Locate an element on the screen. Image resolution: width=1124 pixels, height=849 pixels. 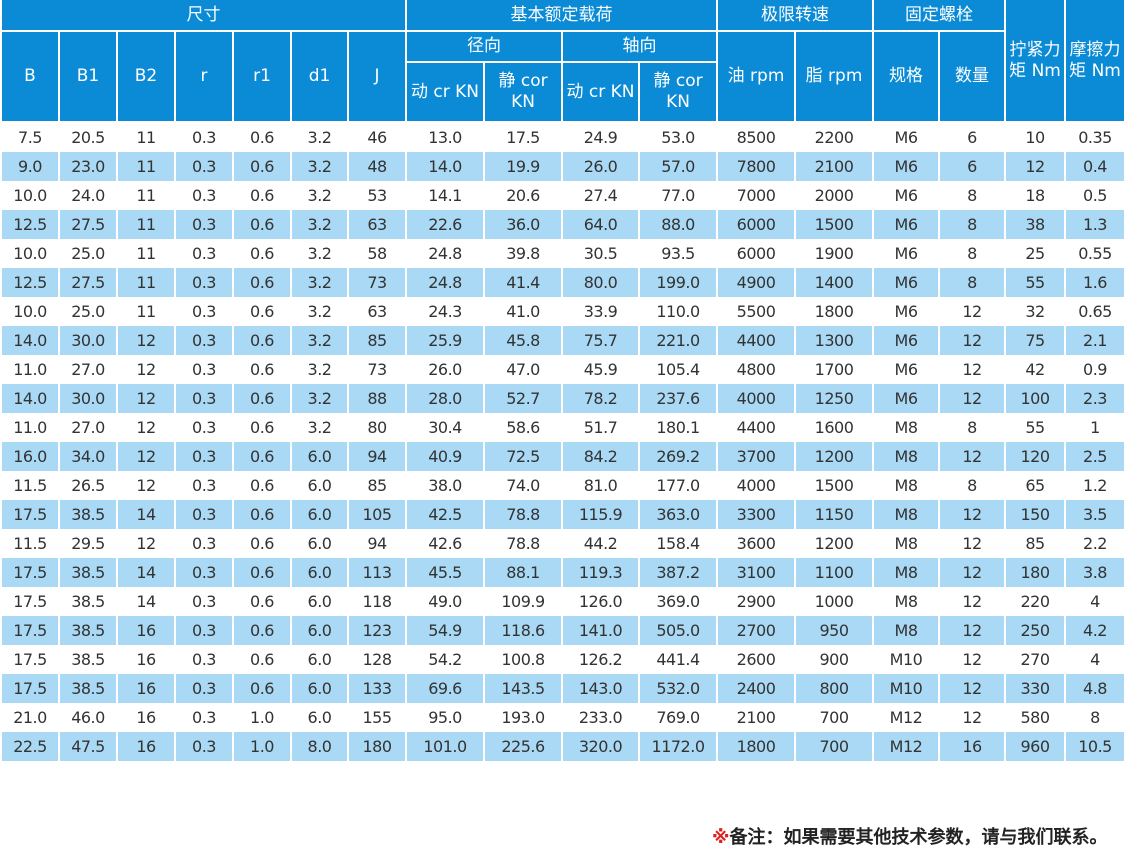
table-cell: 52.7 is located at coordinates (523, 398).